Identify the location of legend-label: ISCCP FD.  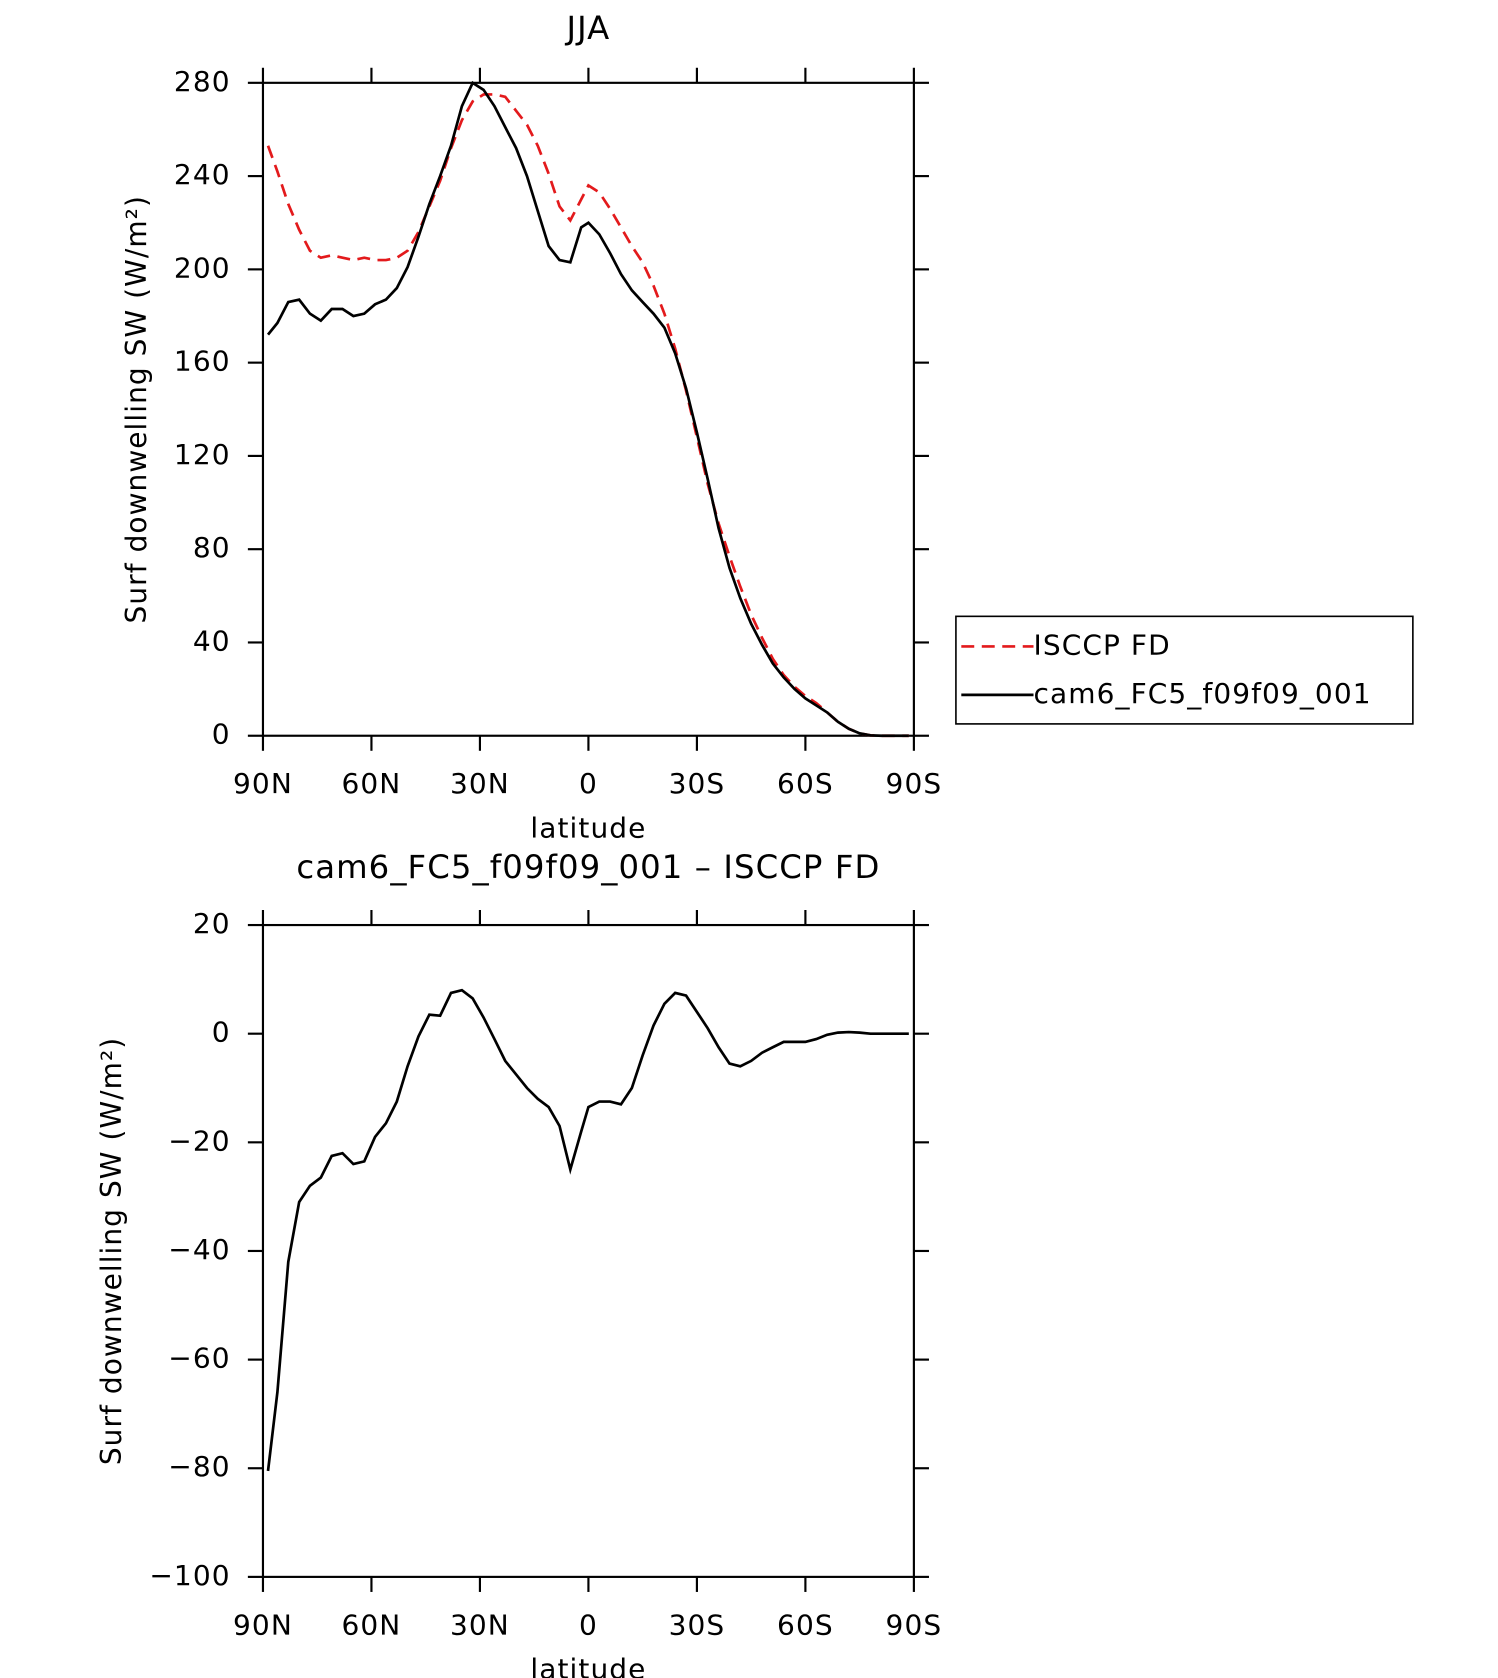
(1102, 644).